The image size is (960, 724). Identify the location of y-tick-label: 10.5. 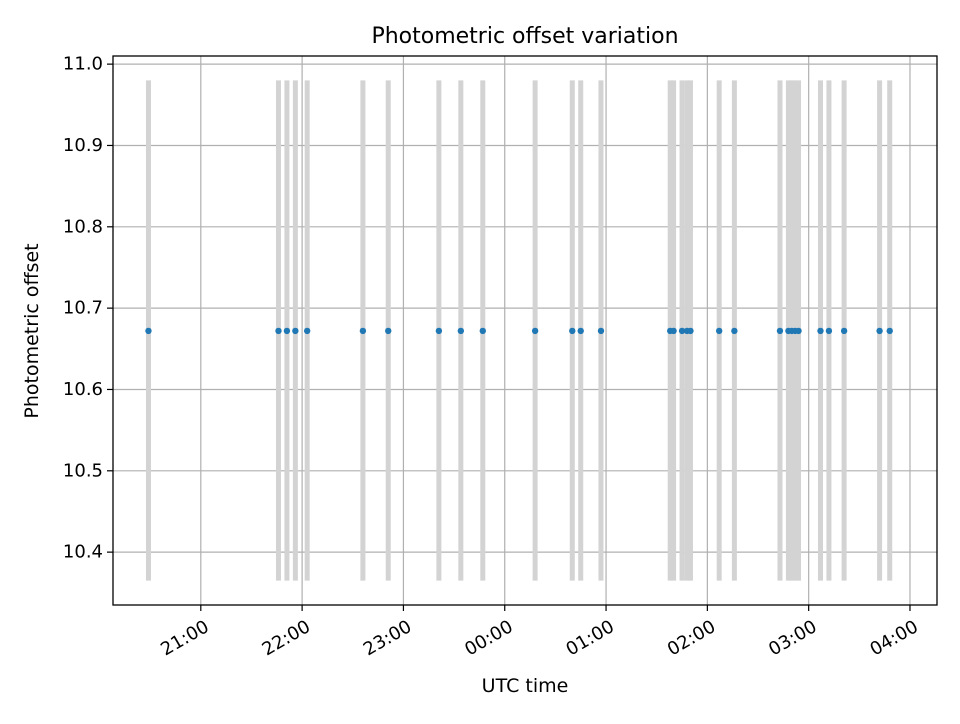
(83, 470).